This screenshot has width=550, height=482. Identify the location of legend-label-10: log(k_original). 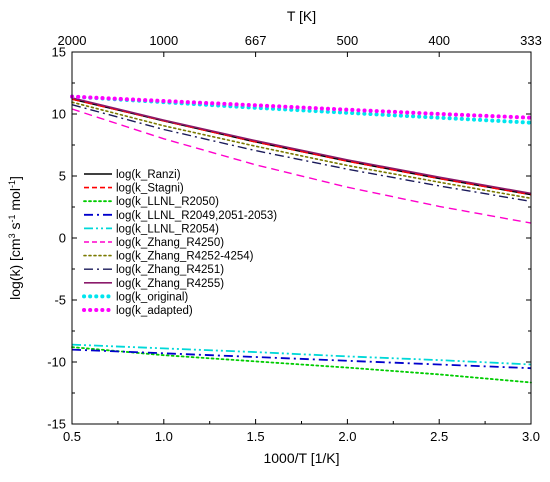
(152, 297).